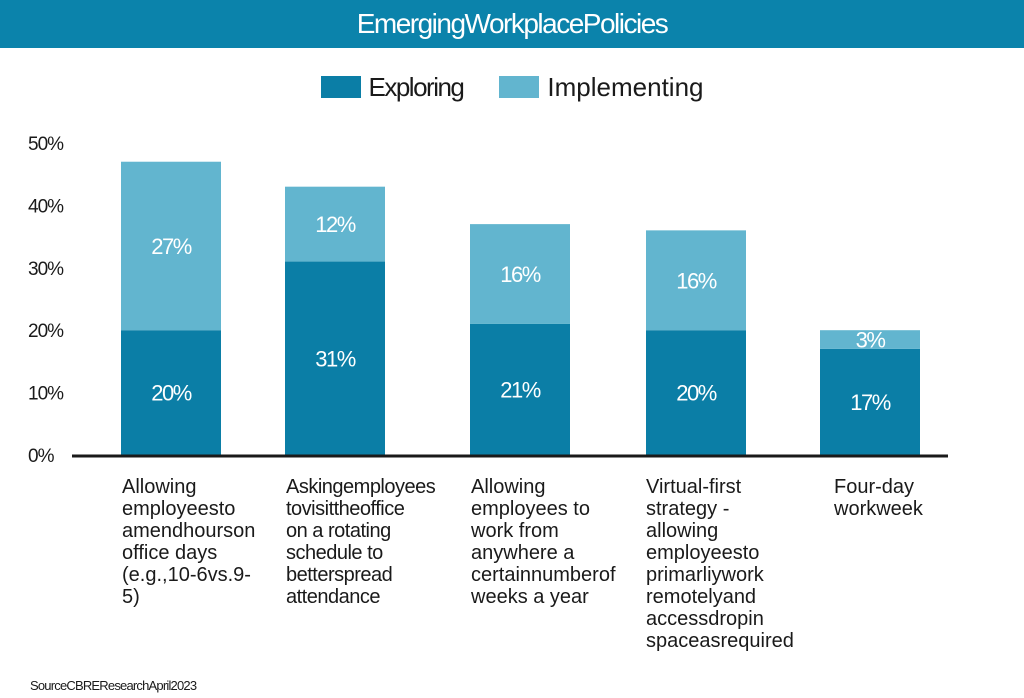 Image resolution: width=1024 pixels, height=698 pixels. What do you see at coordinates (625, 86) in the screenshot?
I see `legend-label-implementing: Implementing` at bounding box center [625, 86].